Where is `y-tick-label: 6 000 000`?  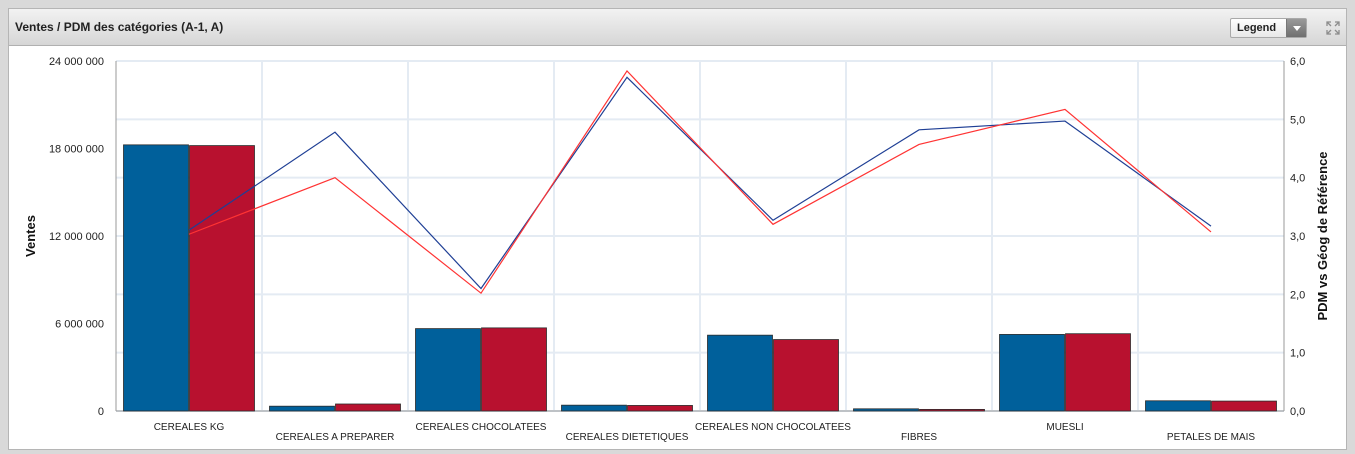 y-tick-label: 6 000 000 is located at coordinates (79, 325).